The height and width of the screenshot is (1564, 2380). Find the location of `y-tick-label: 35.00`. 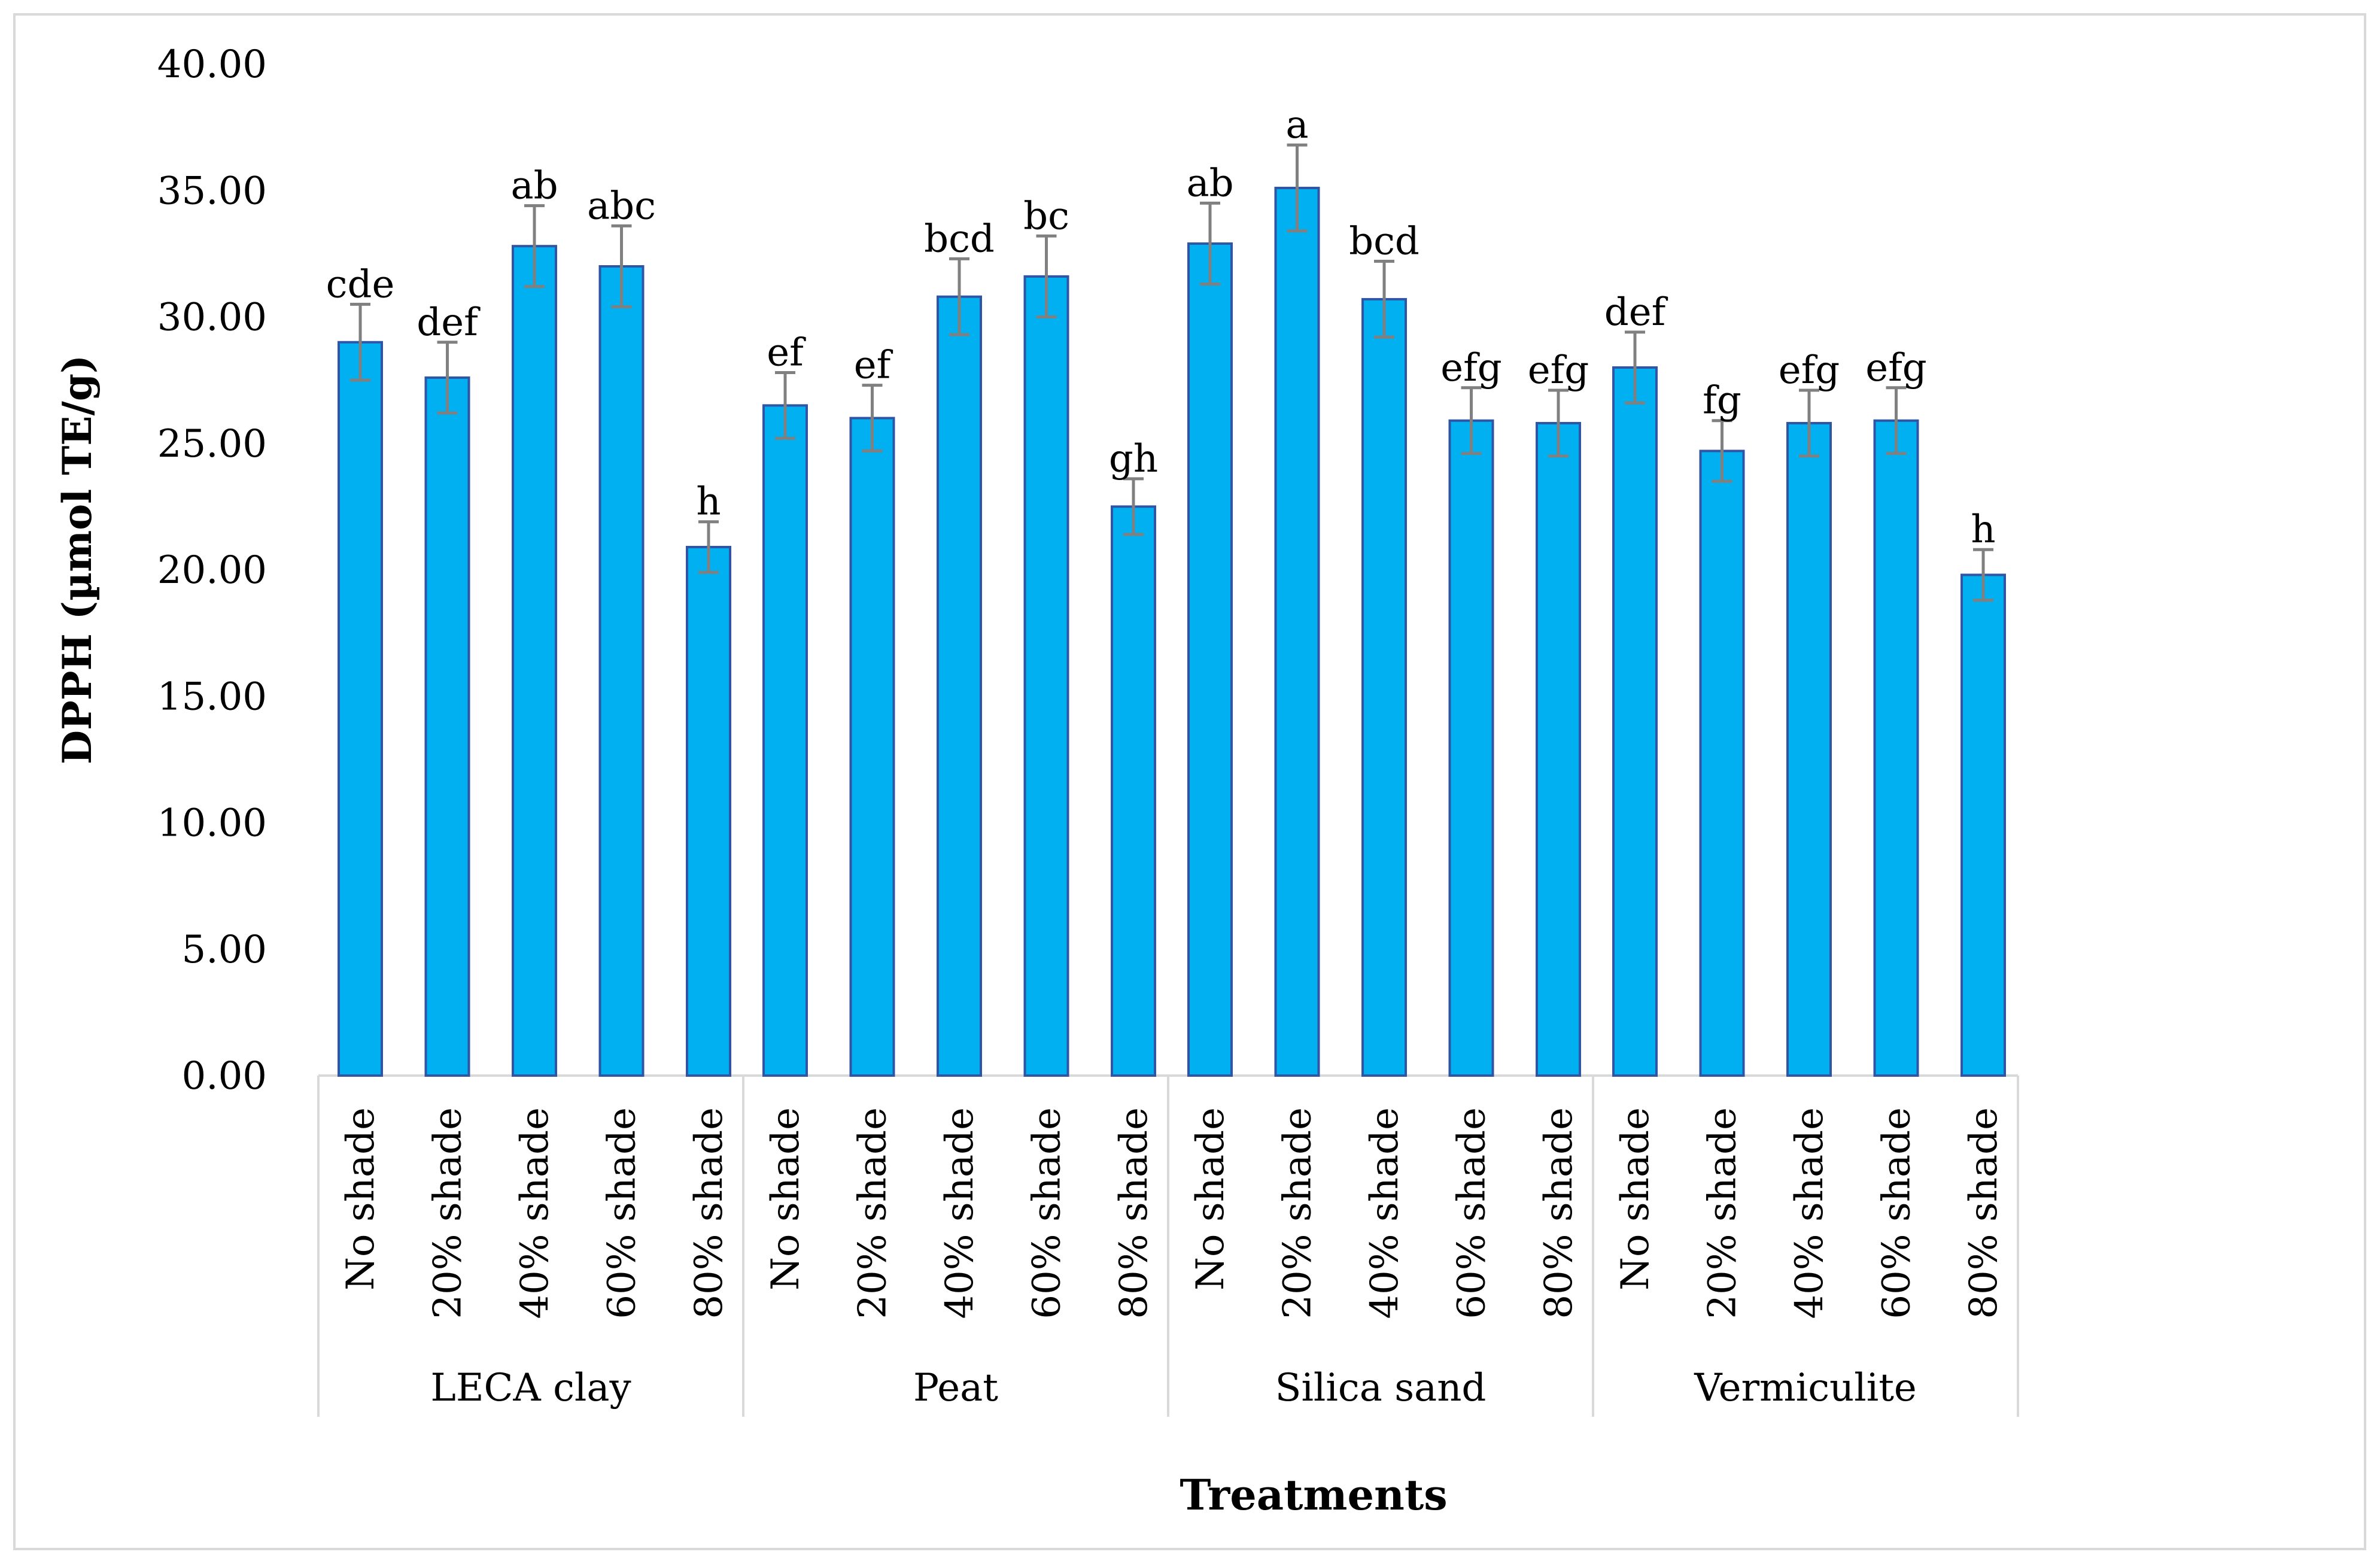

y-tick-label: 35.00 is located at coordinates (212, 191).